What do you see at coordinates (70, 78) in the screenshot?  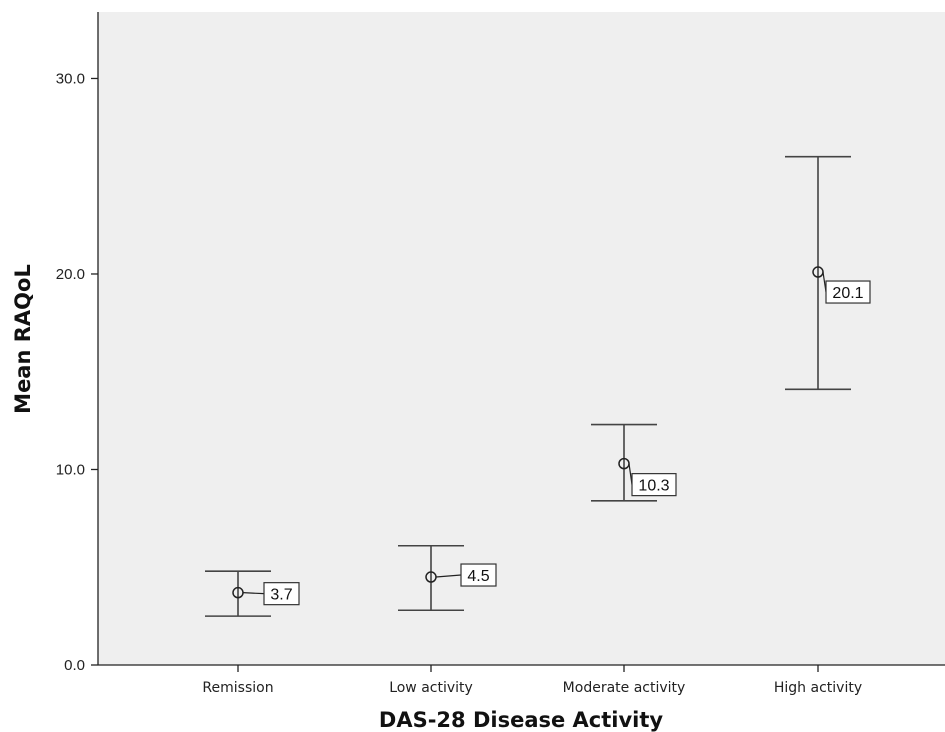 I see `y-tick-label: 30.0` at bounding box center [70, 78].